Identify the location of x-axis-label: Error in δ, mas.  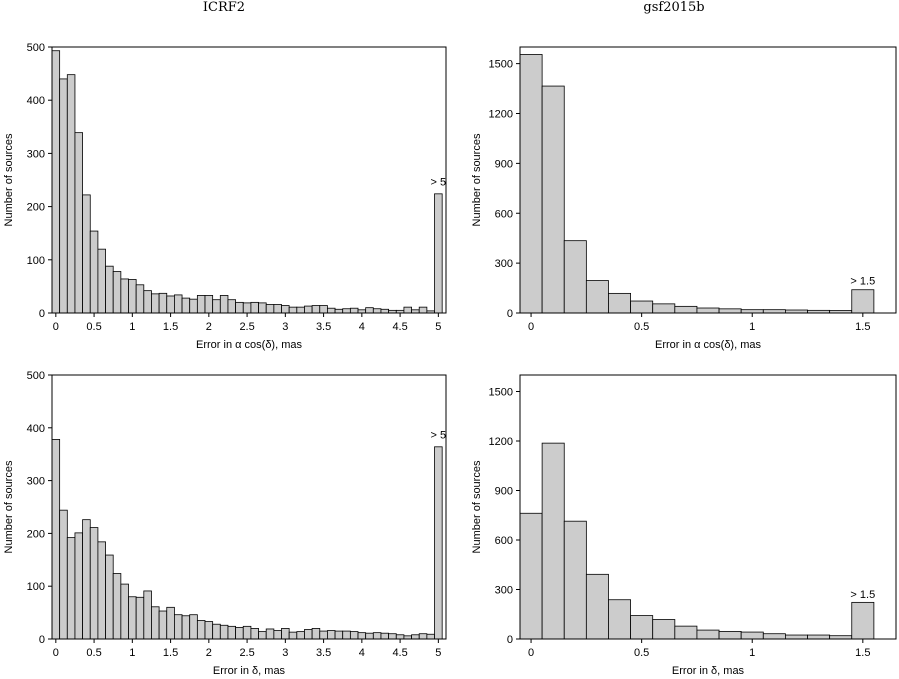
(249, 671).